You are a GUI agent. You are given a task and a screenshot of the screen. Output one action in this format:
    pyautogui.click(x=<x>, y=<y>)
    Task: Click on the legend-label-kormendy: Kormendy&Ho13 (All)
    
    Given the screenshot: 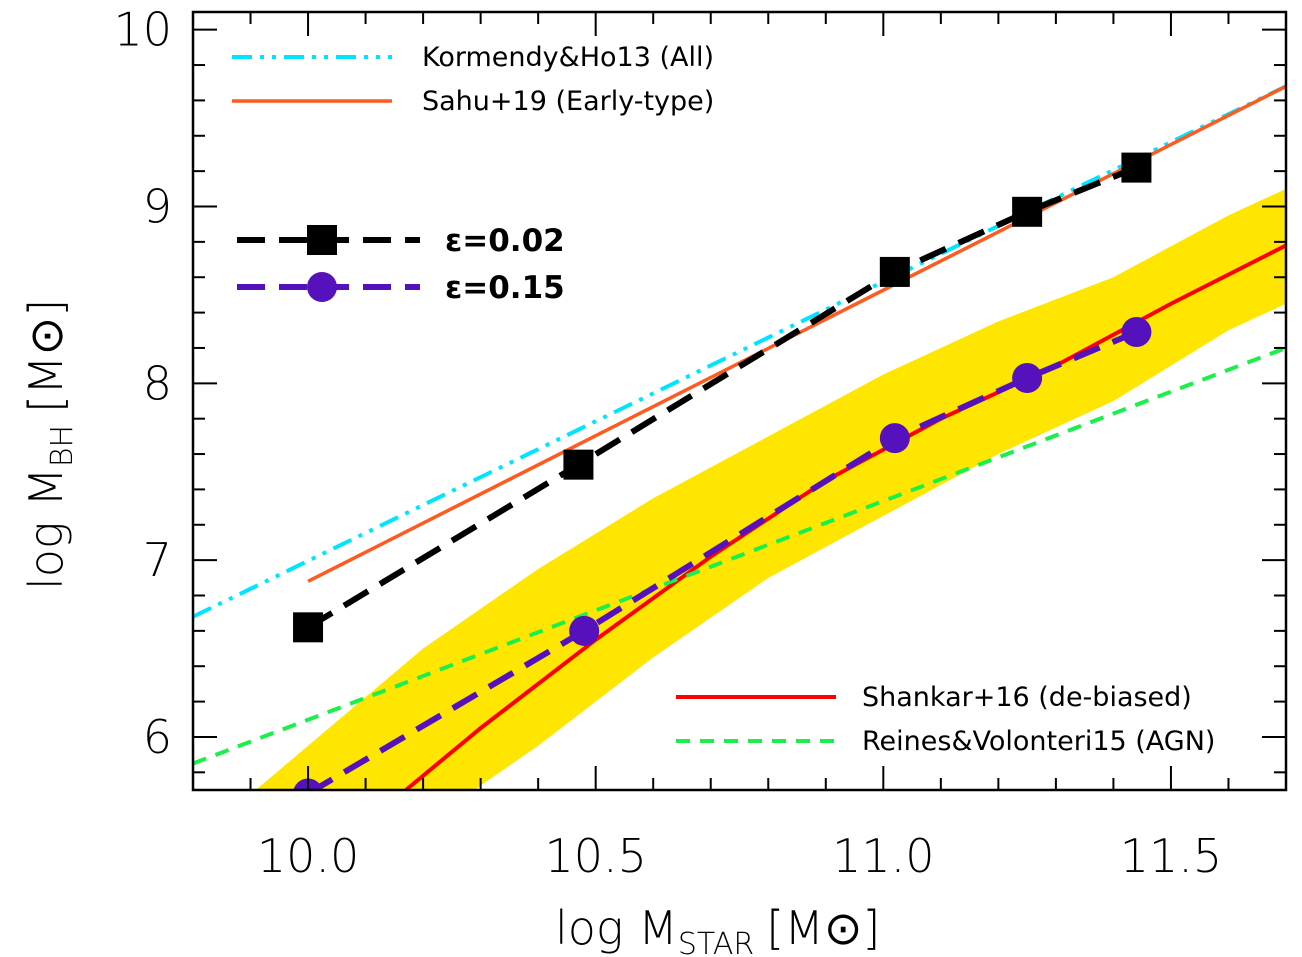 What is the action you would take?
    pyautogui.click(x=568, y=57)
    